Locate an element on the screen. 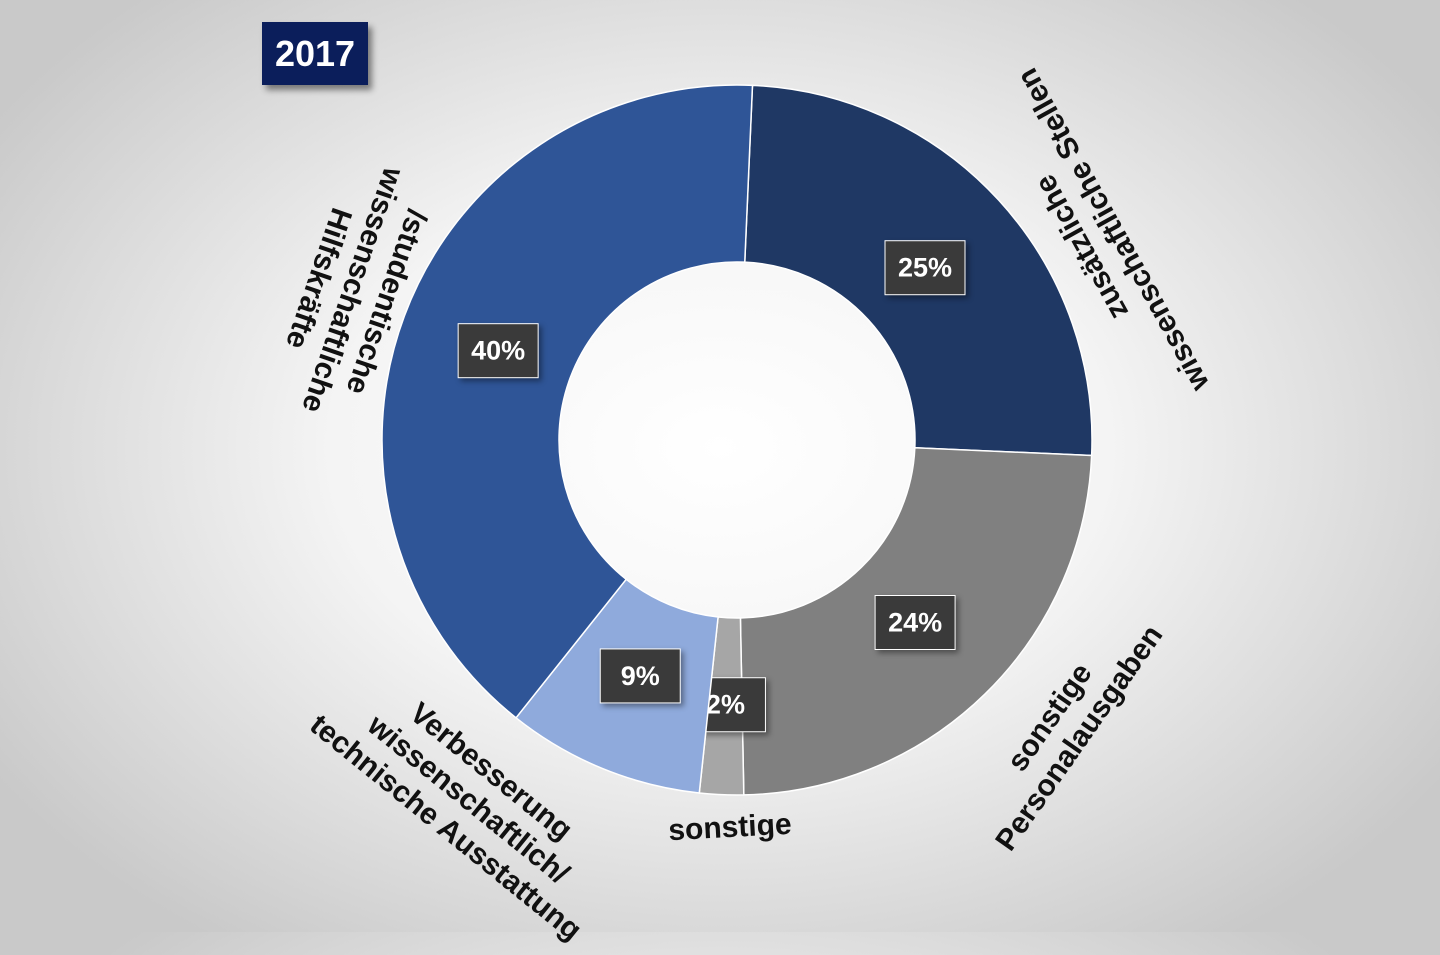  value-label: 25% is located at coordinates (925, 268).